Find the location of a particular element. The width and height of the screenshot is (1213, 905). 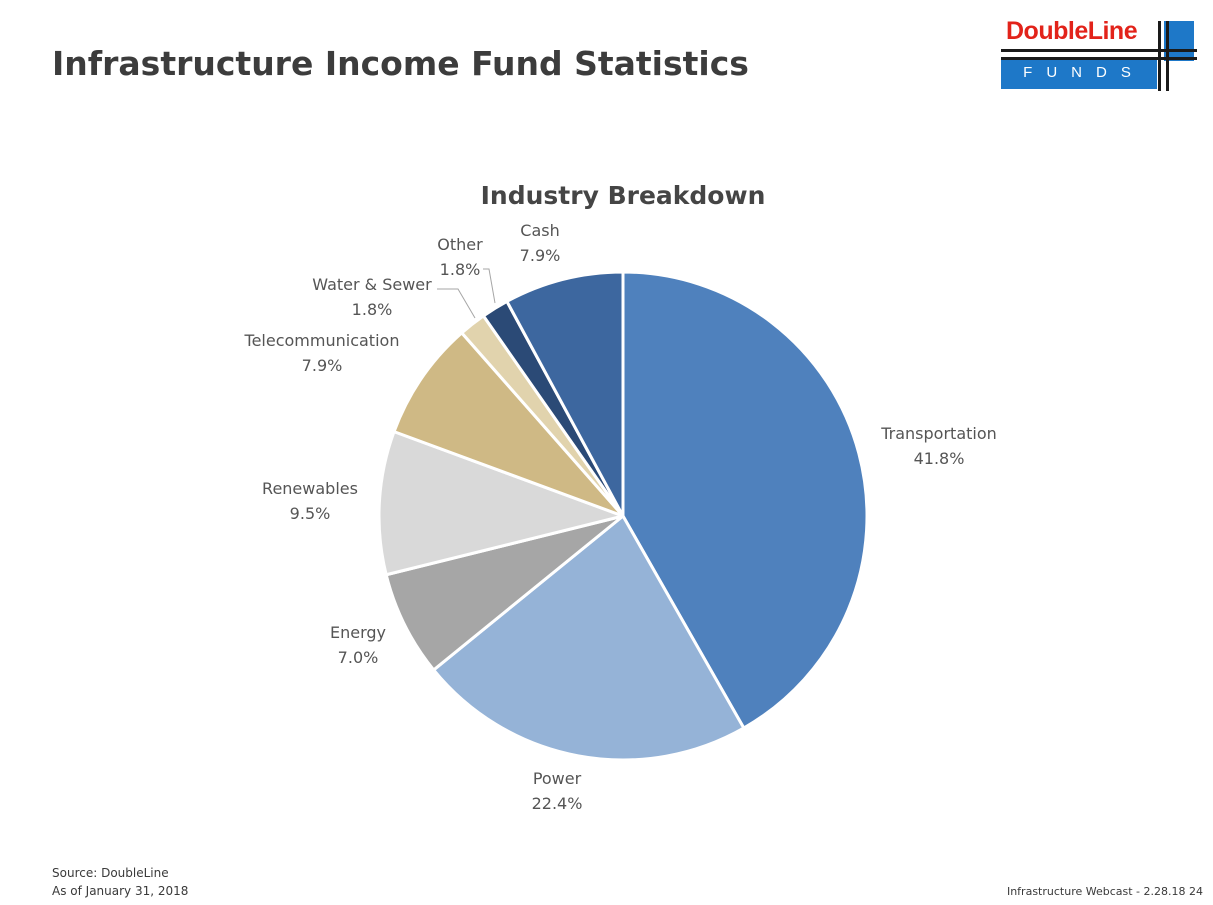

page-footer-note: Infrastructure Webcast - 2.28.18 24 is located at coordinates (1104, 891).